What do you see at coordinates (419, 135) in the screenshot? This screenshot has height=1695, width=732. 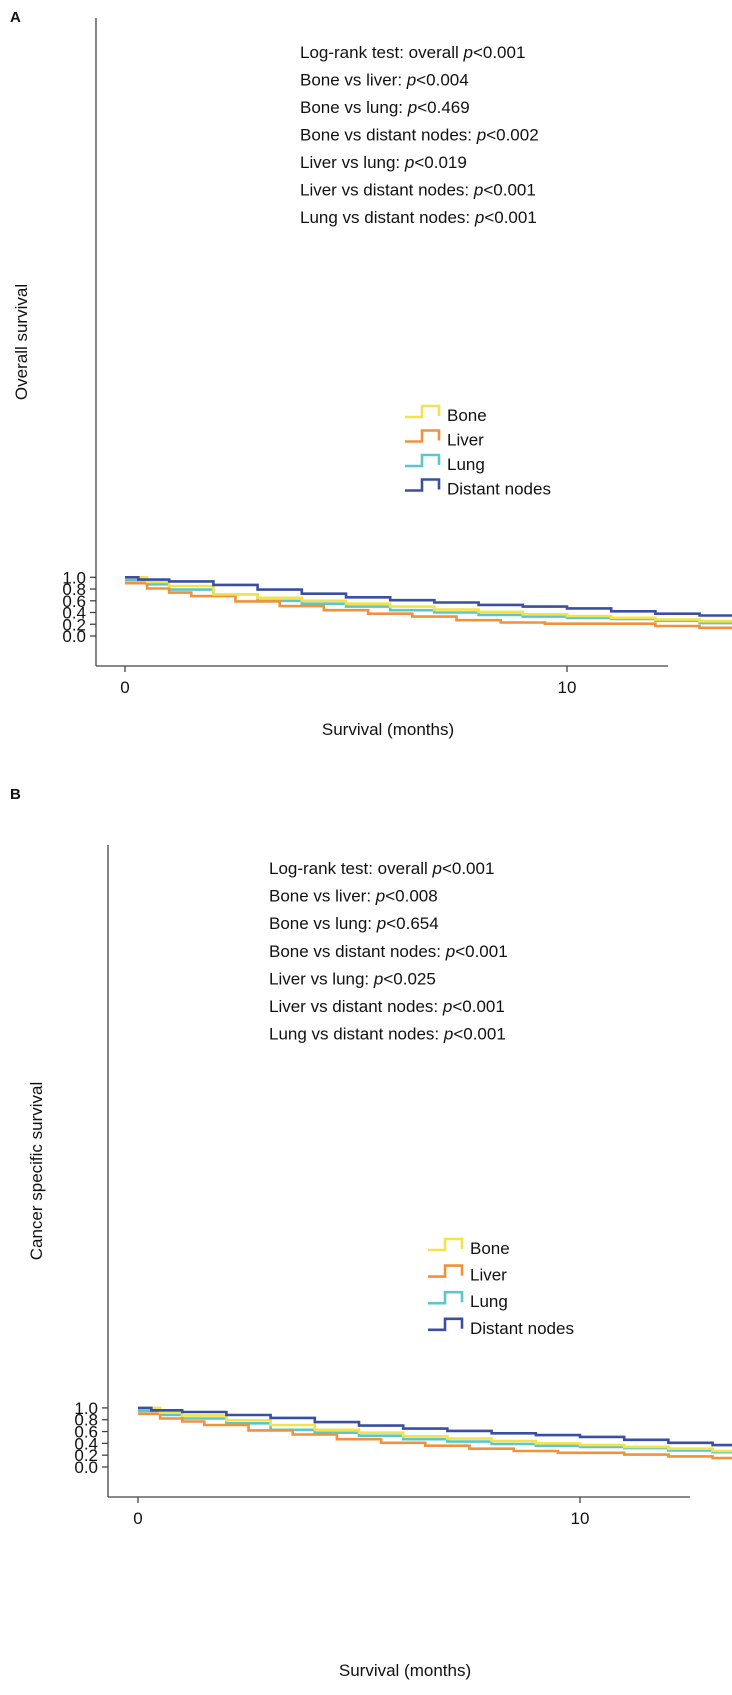 I see `stat-line: Bone vs distant nodes: p<0.002` at bounding box center [419, 135].